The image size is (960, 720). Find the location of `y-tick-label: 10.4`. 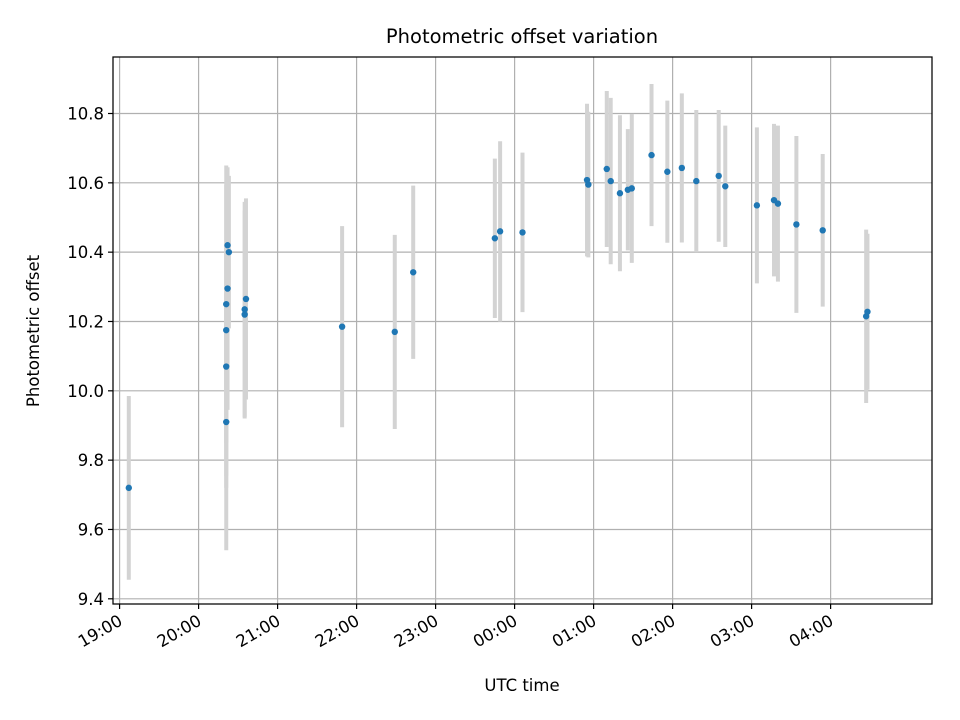

y-tick-label: 10.4 is located at coordinates (85, 252).